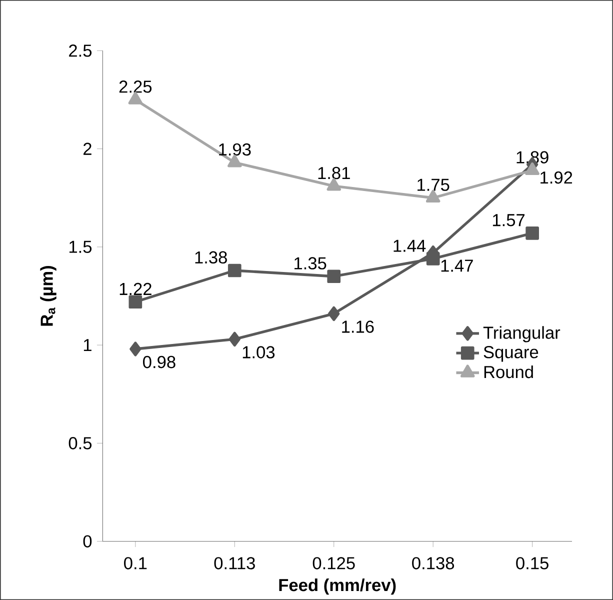  What do you see at coordinates (337, 586) in the screenshot?
I see `x-axis-title: Feed (mm/rev)` at bounding box center [337, 586].